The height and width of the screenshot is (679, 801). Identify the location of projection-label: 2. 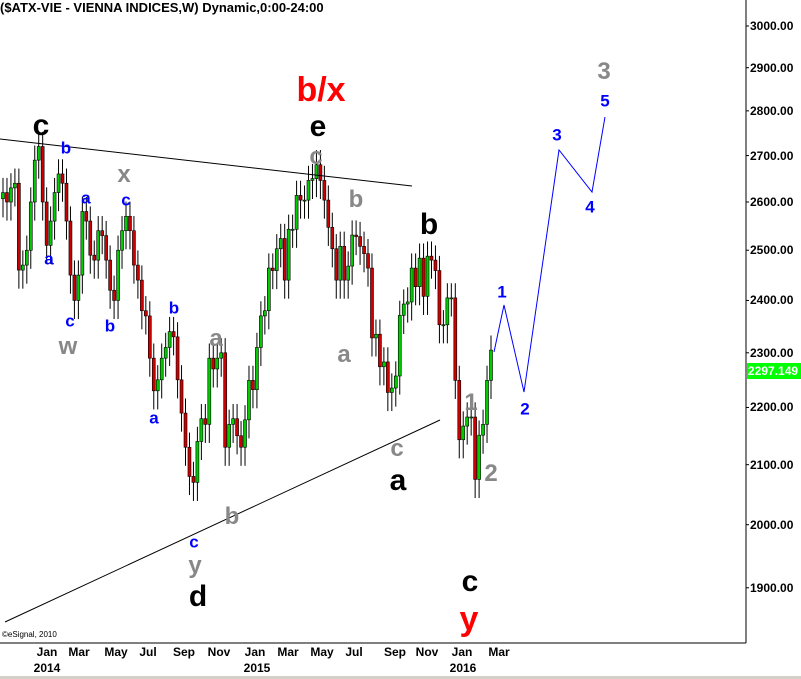
(525, 409).